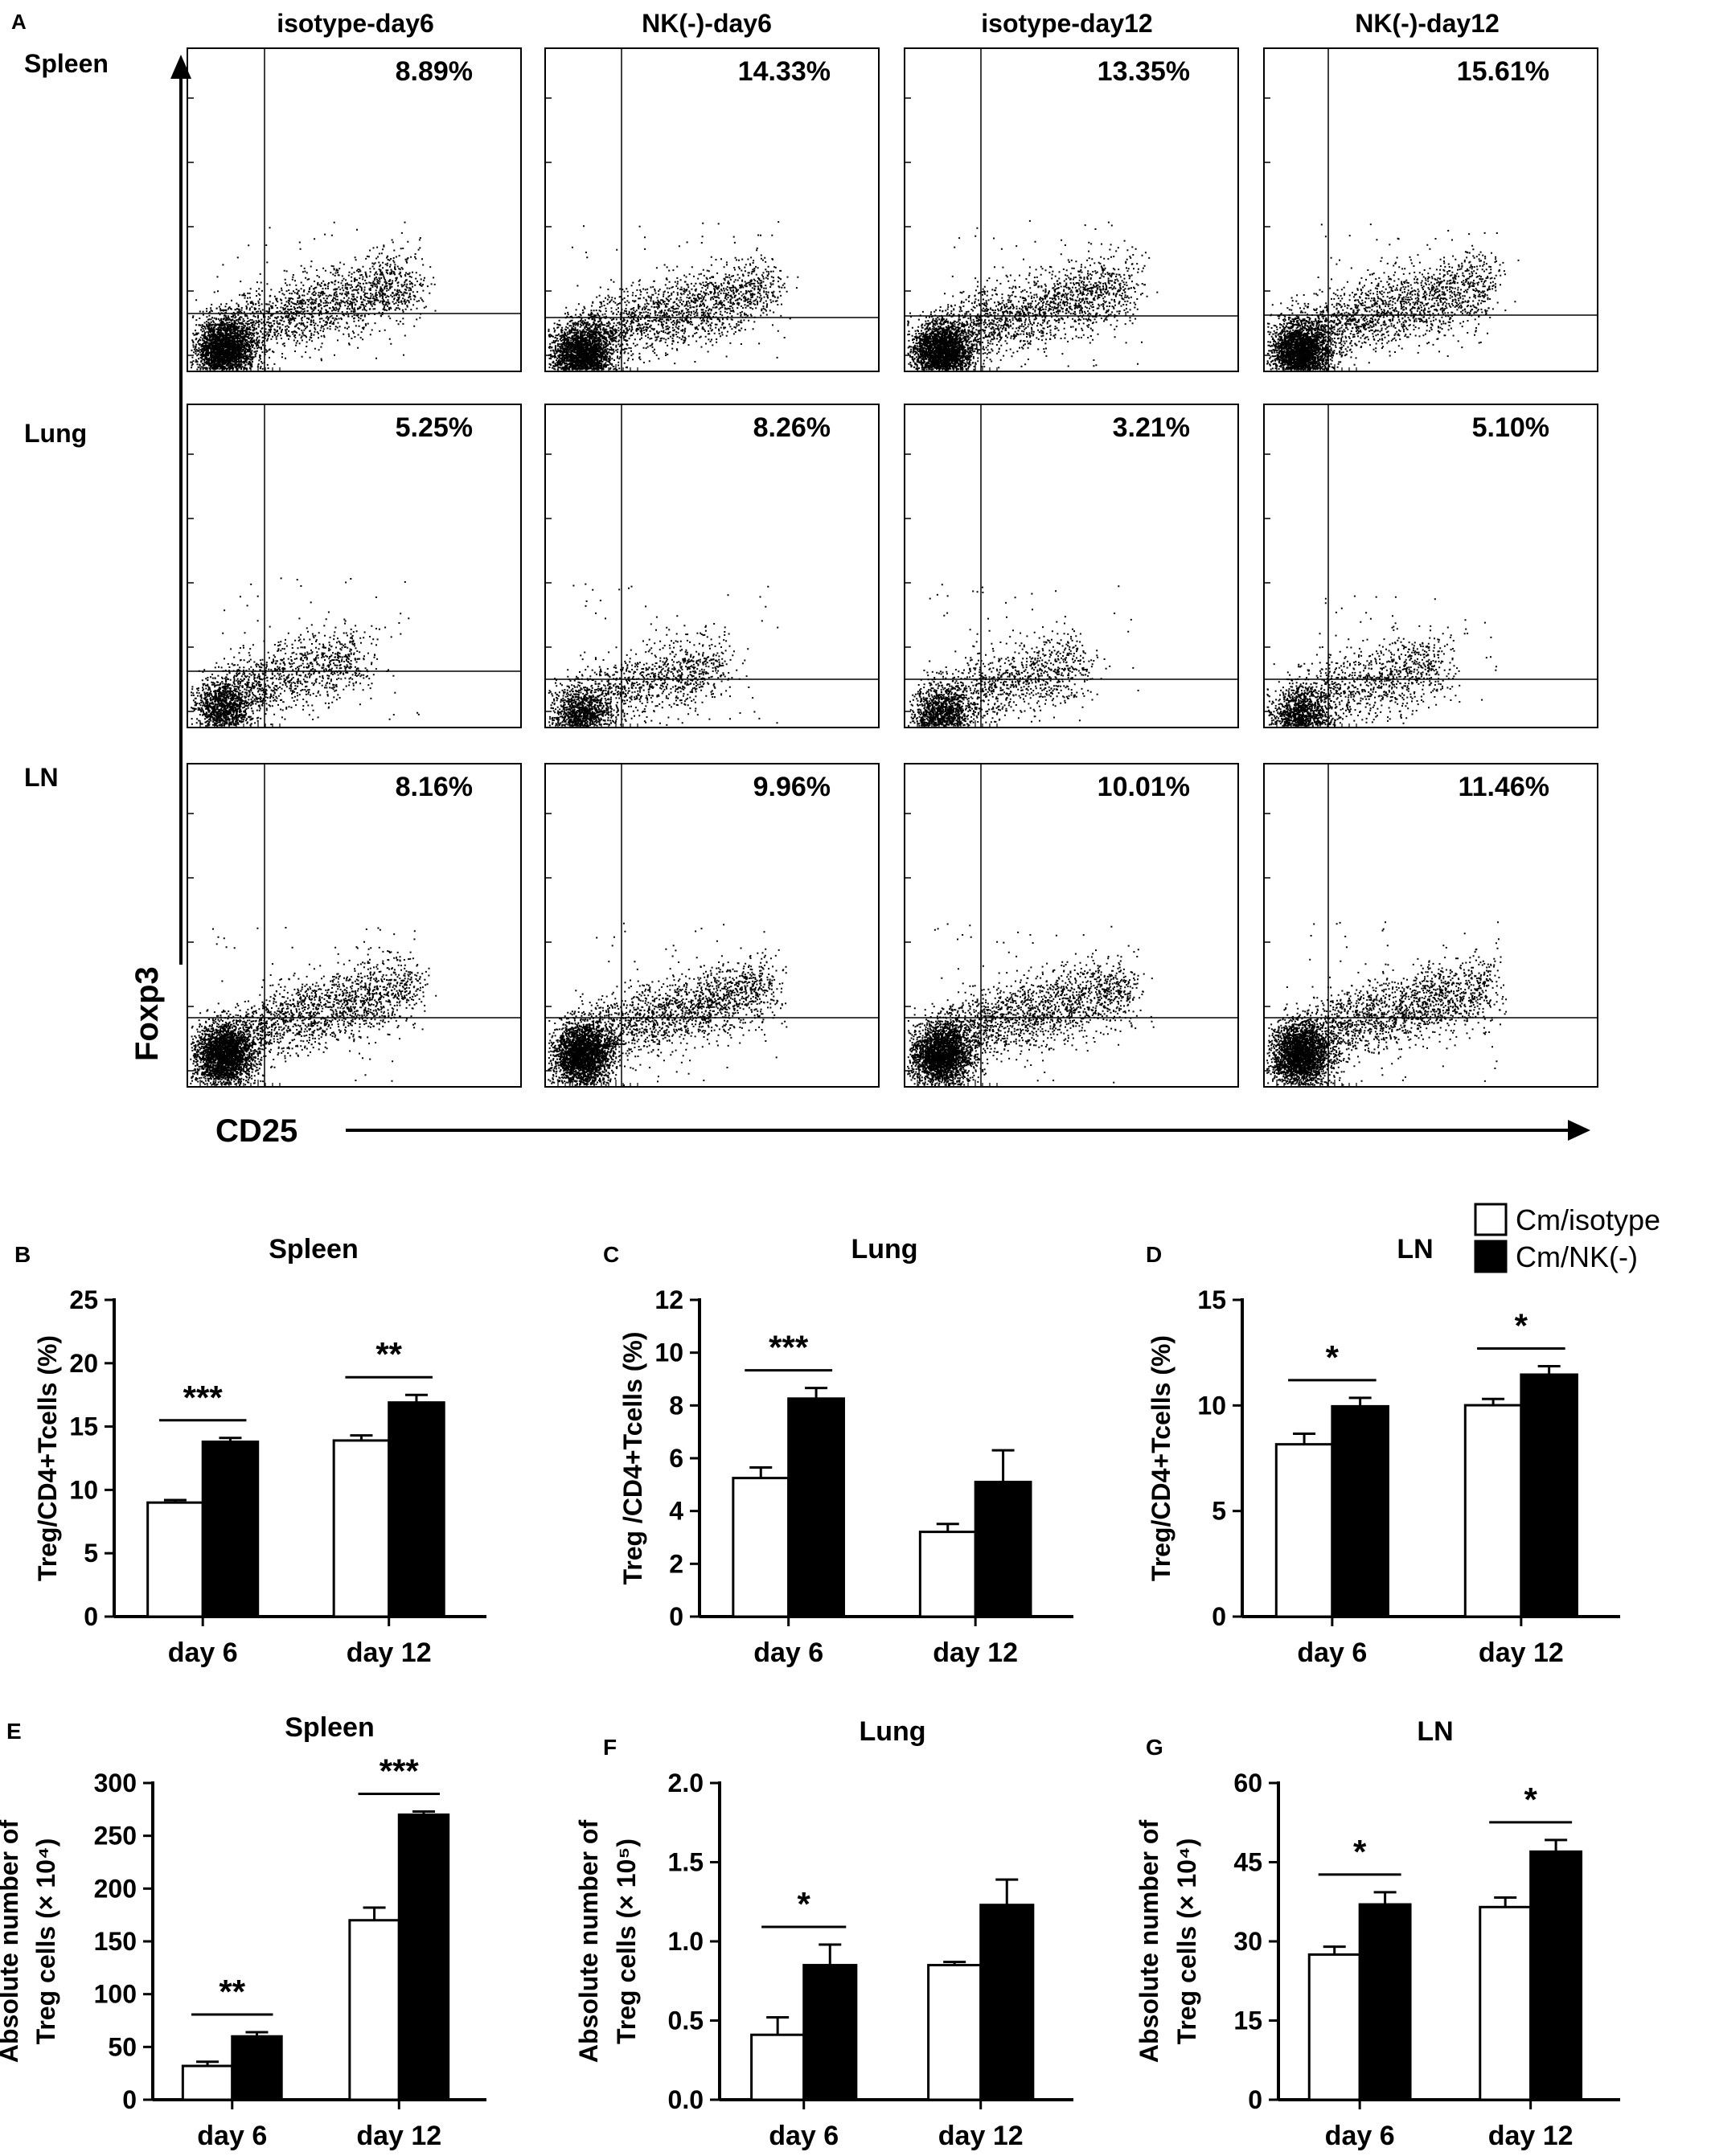 Image resolution: width=1711 pixels, height=2156 pixels. I want to click on y-tick-label: 12, so click(668, 1299).